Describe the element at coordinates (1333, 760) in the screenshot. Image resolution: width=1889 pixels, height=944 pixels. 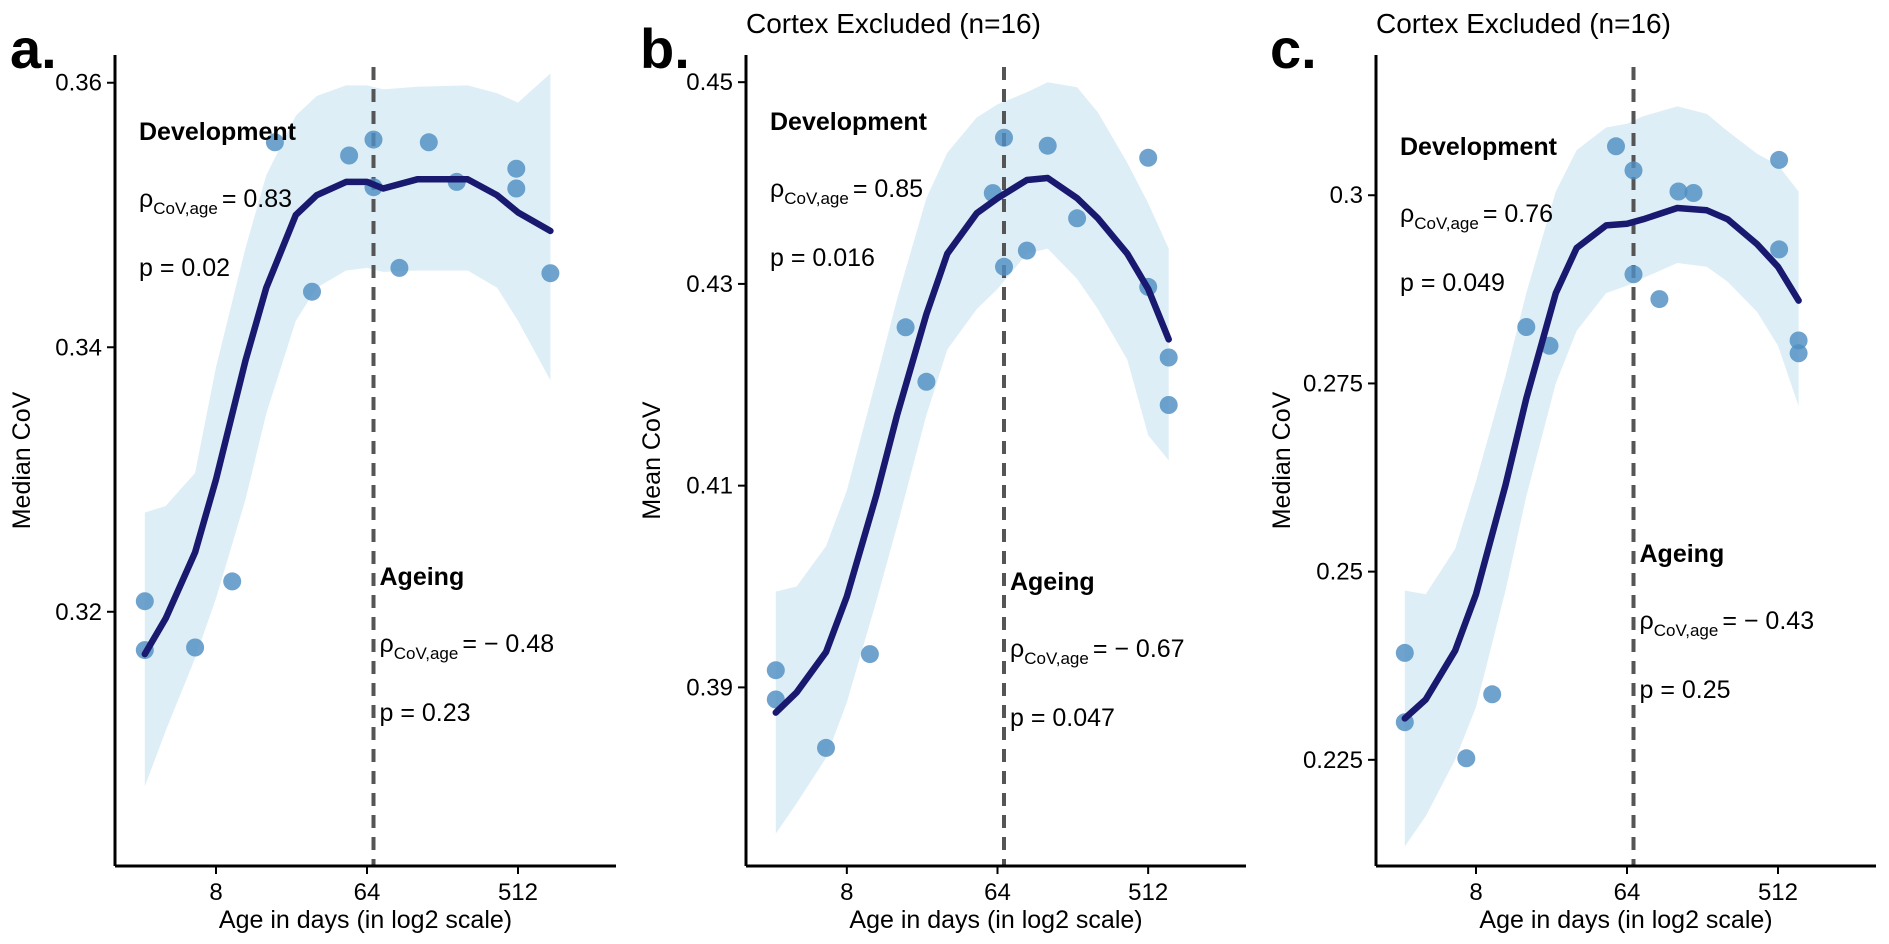
I see `y-tick-label: 0.225` at that location.